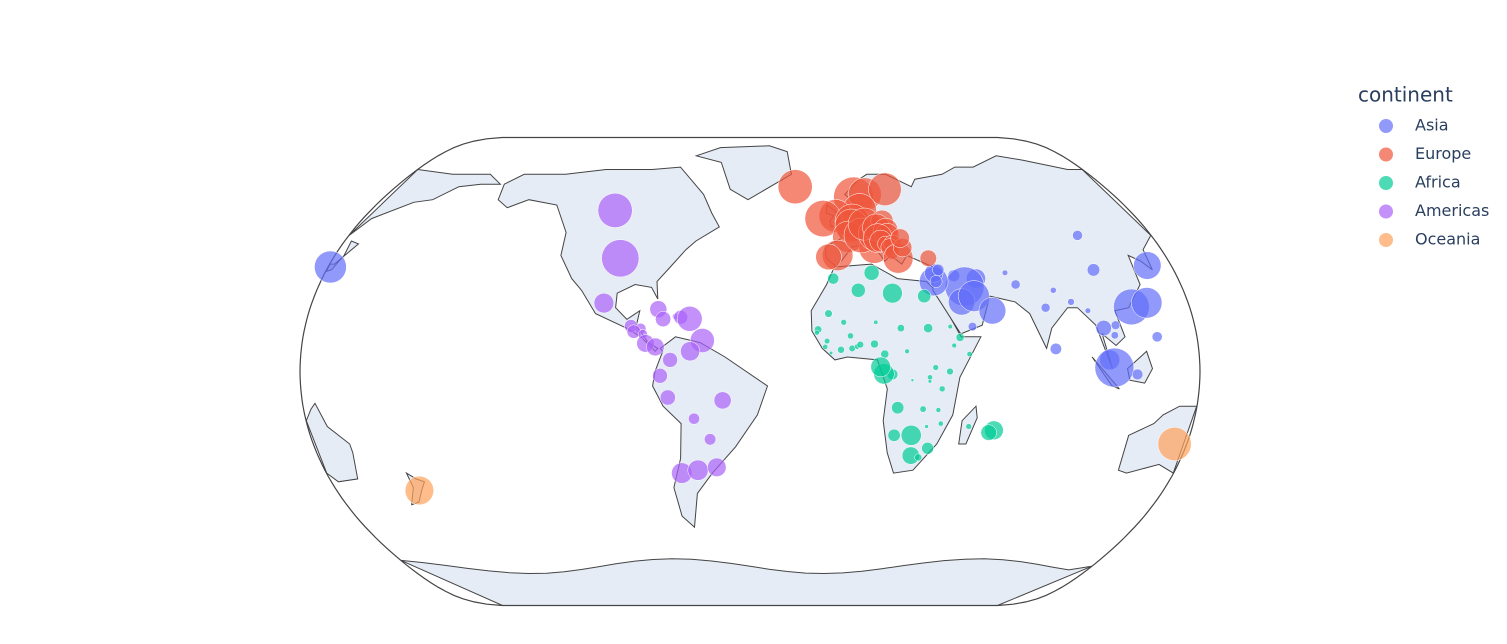  I want to click on legend-title: continent, so click(1405, 95).